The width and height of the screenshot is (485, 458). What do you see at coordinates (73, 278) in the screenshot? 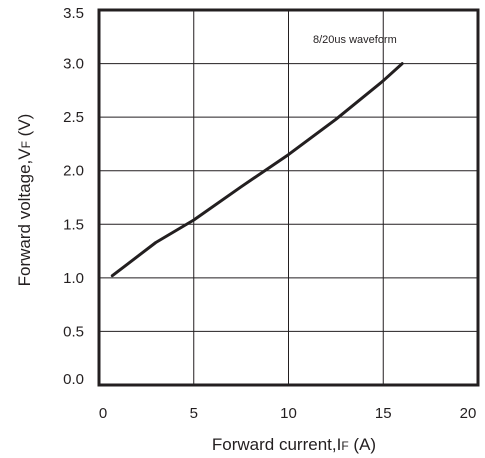
I see `y-tick-label: 1.0` at bounding box center [73, 278].